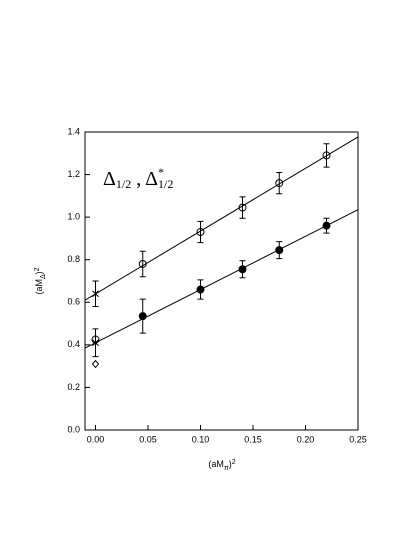 The height and width of the screenshot is (537, 415). I want to click on x-tick-label: 0.20, so click(306, 439).